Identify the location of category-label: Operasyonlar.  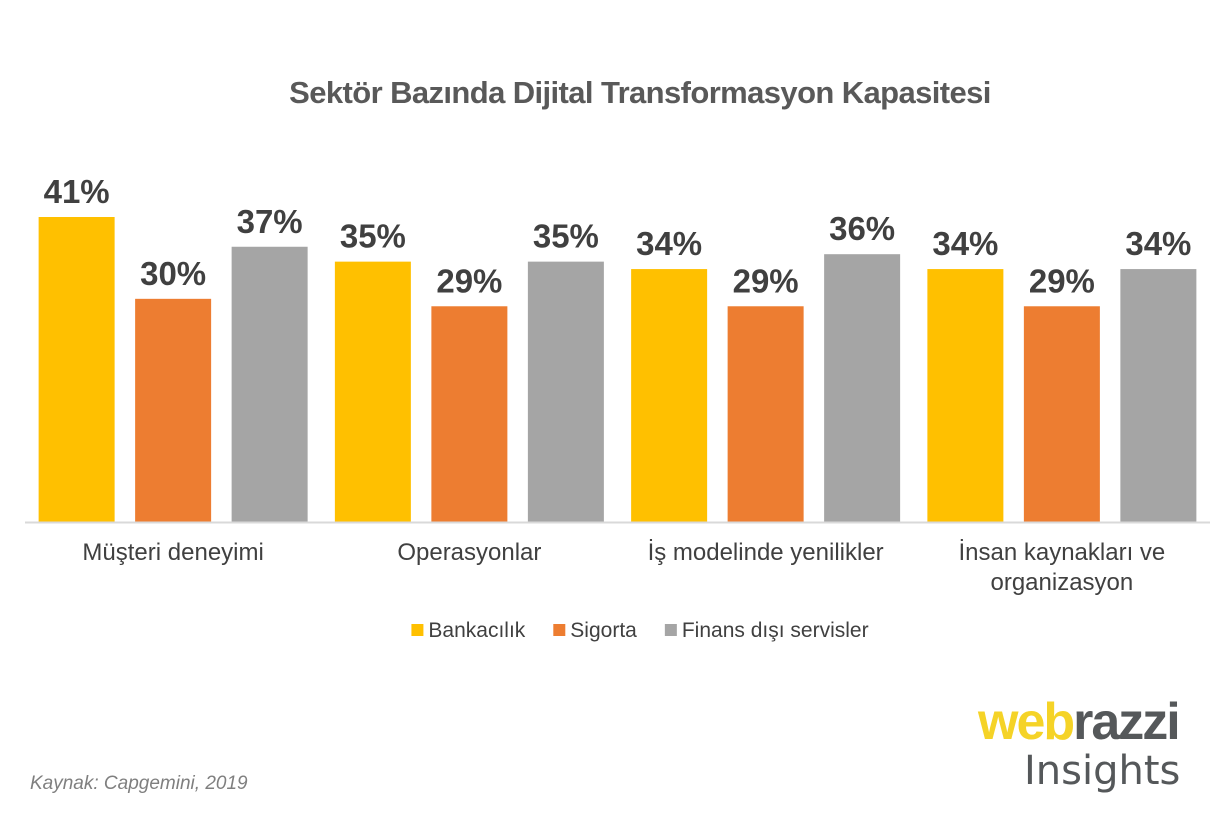
(469, 552).